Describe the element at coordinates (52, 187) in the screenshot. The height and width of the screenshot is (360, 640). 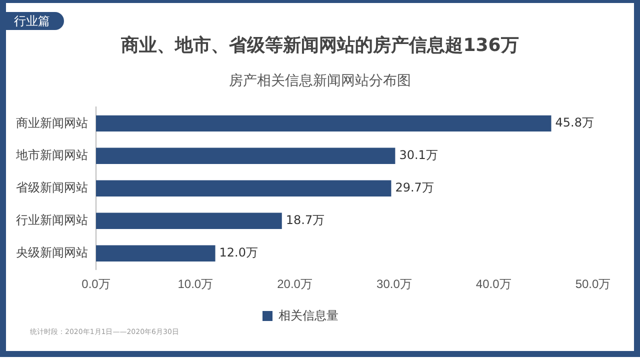
I see `y-tick-label: 省级新闻网站` at that location.